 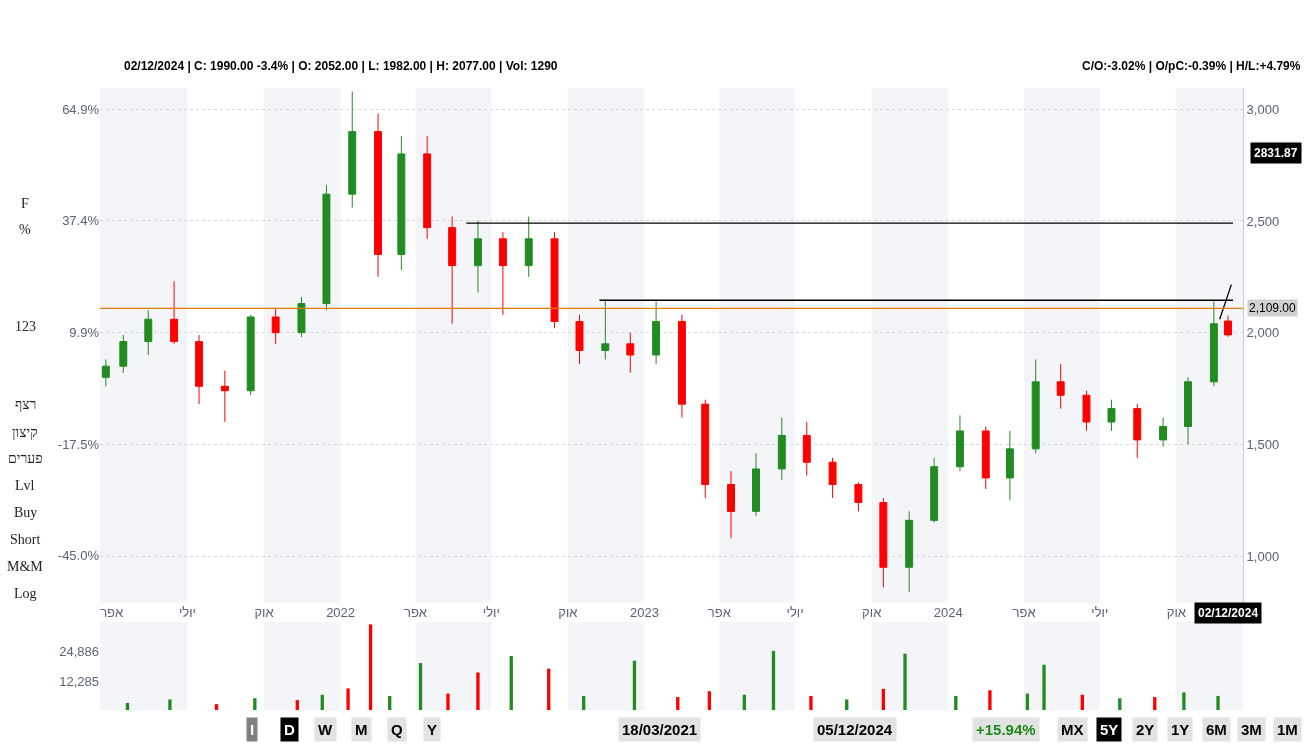 I want to click on x-tick-label: 2023, so click(x=644, y=612).